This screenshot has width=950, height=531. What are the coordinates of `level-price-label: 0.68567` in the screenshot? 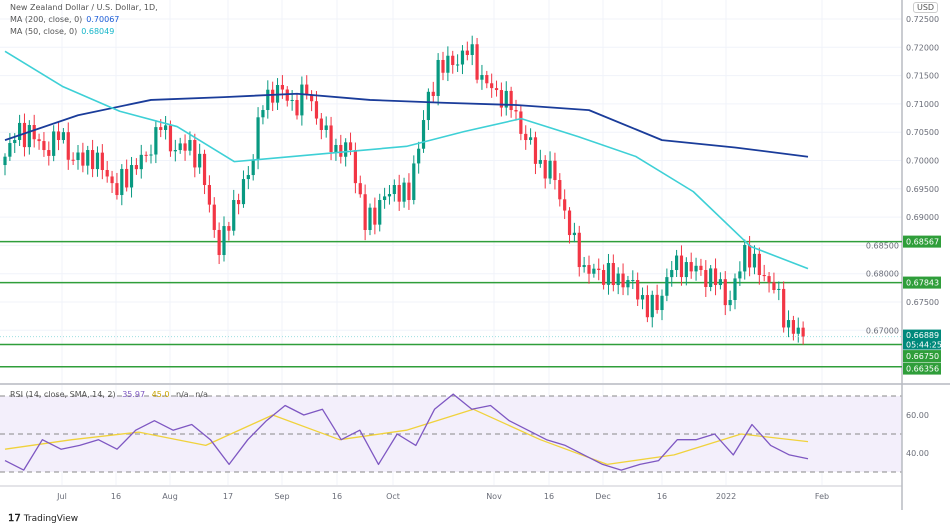 It's located at (922, 242).